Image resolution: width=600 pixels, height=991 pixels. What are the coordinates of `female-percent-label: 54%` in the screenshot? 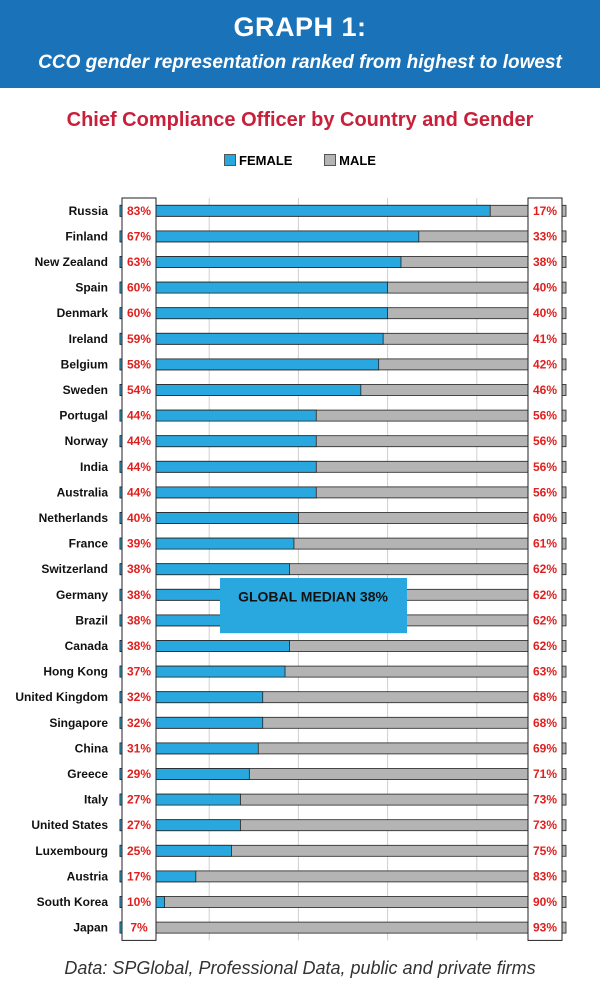 It's located at (139, 390).